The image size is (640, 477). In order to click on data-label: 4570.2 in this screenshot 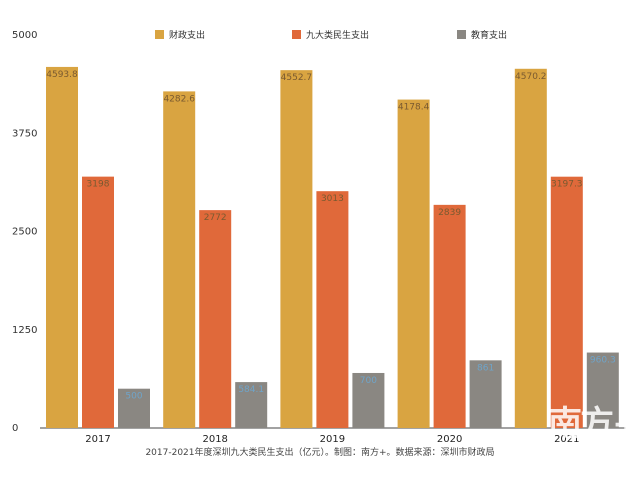, I will do `click(531, 77)`.